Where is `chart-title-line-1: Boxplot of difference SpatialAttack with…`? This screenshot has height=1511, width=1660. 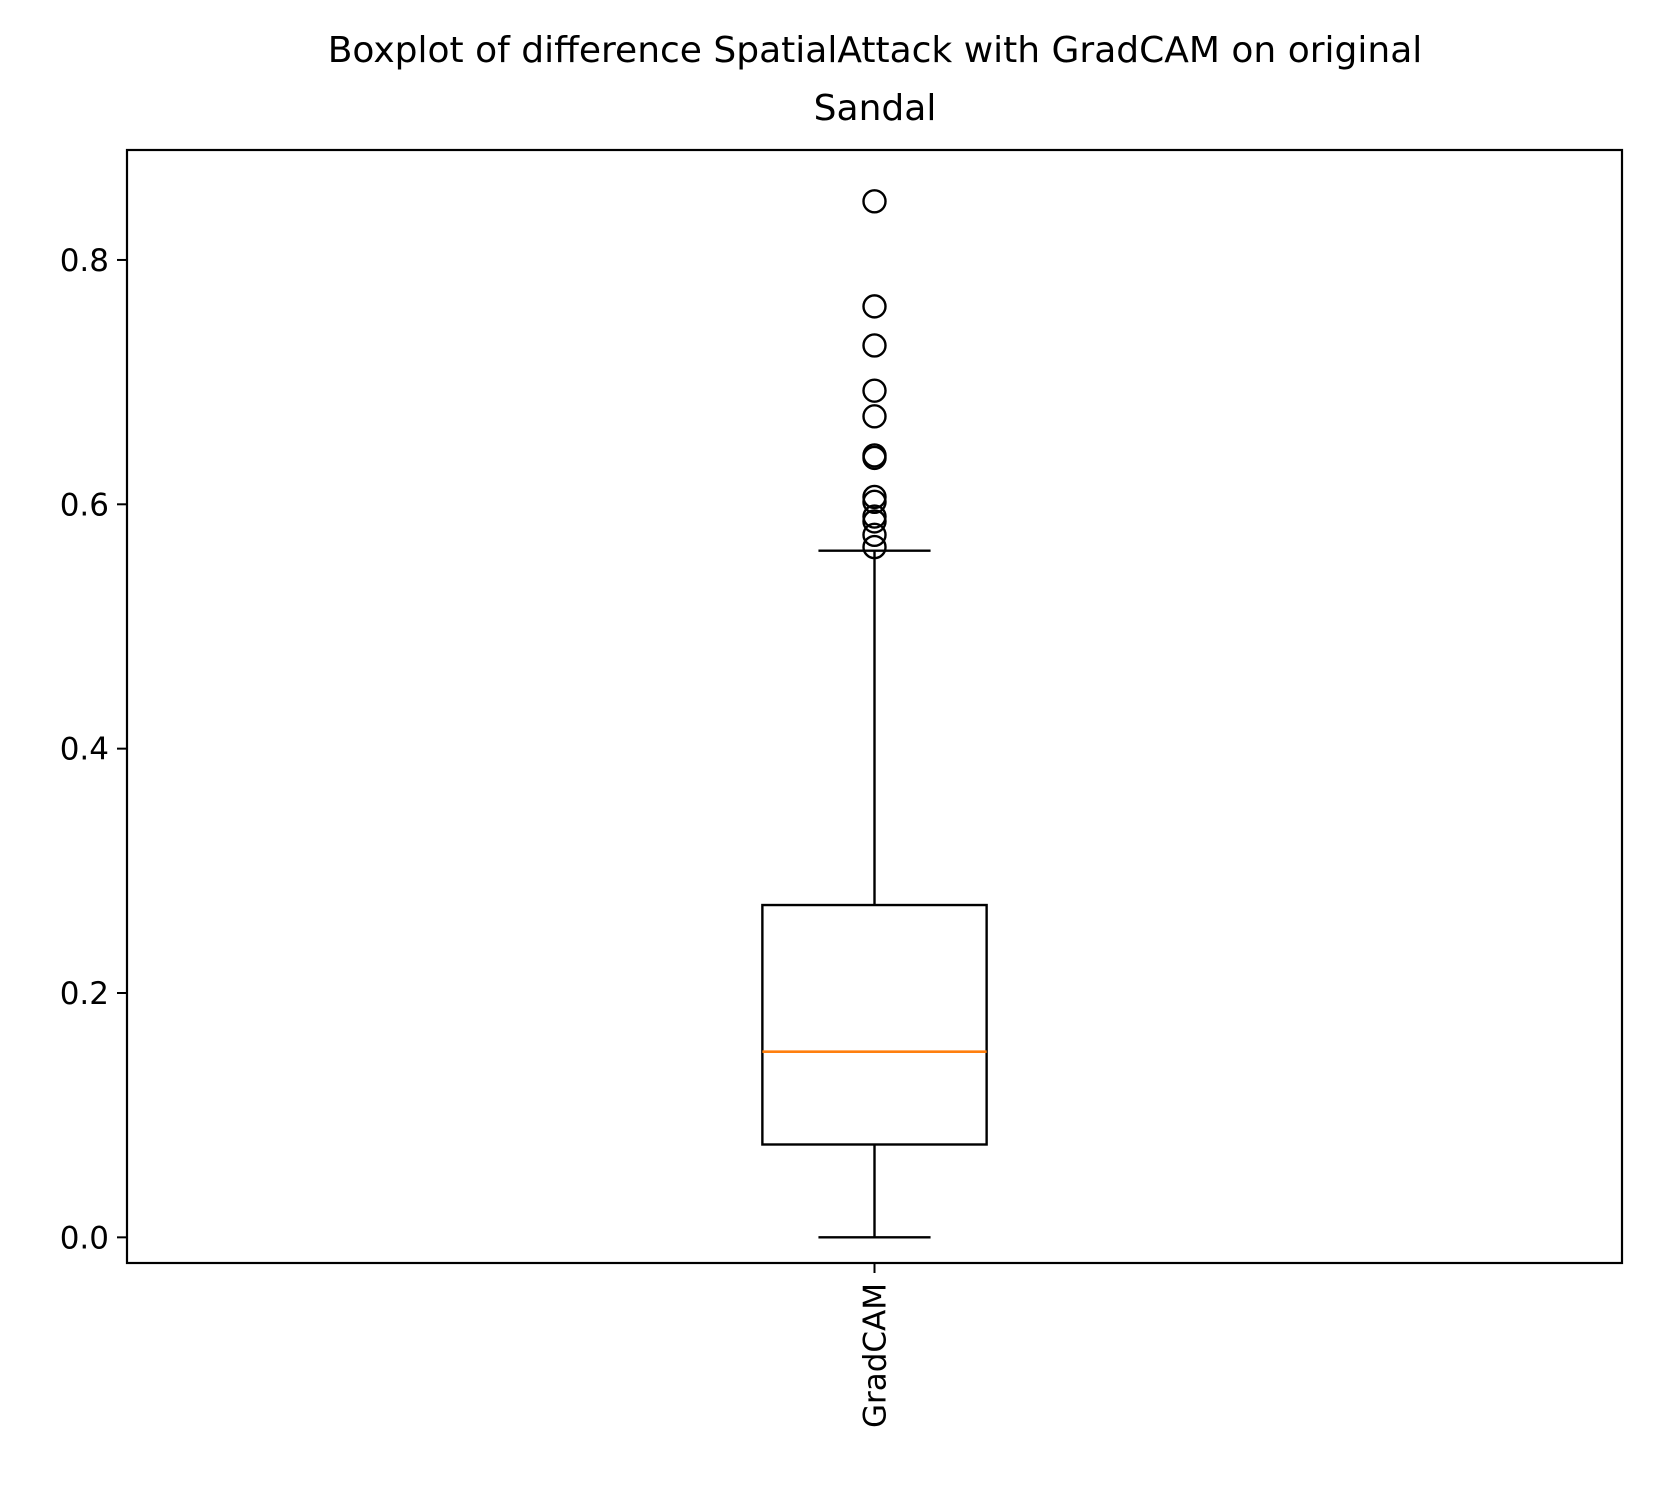 chart-title-line-1: Boxplot of difference SpatialAttack with… is located at coordinates (875, 50).